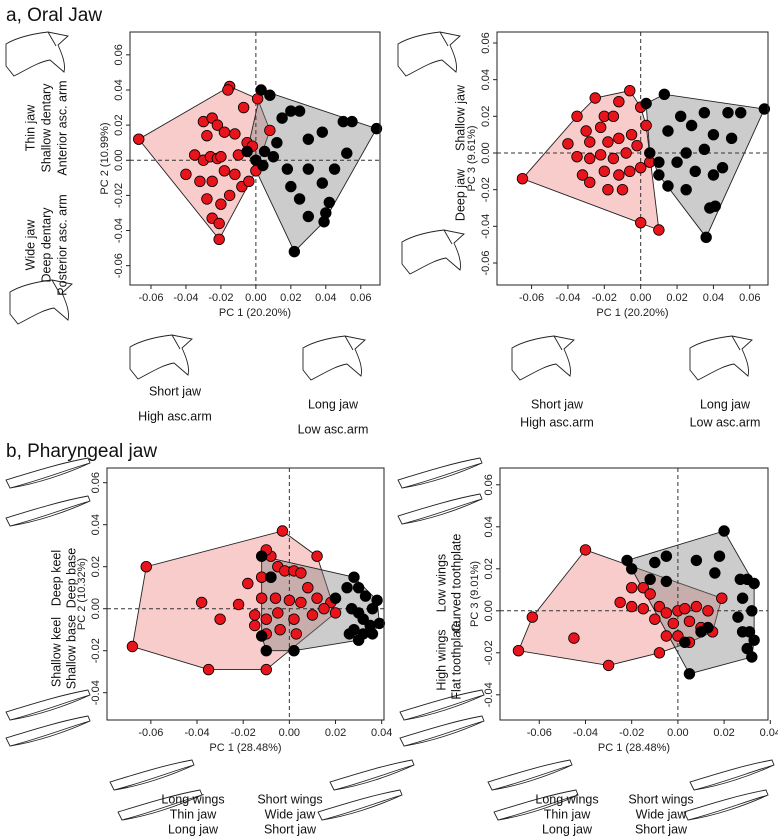 The width and height of the screenshot is (778, 838). What do you see at coordinates (71, 578) in the screenshot?
I see `axis-annotation: Deep base` at bounding box center [71, 578].